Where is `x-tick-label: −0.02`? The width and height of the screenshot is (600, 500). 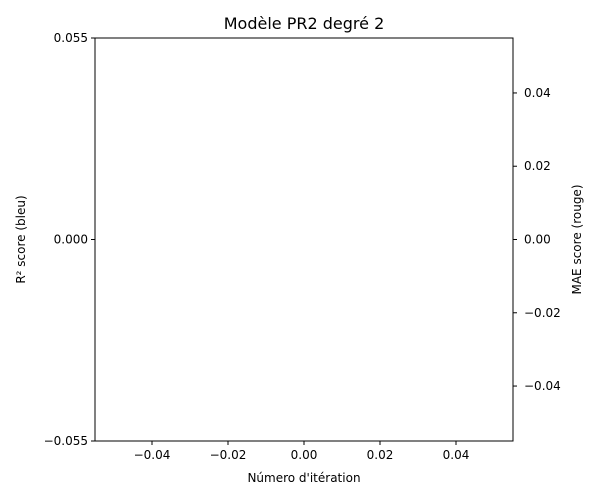 x-tick-label: −0.02 is located at coordinates (228, 455).